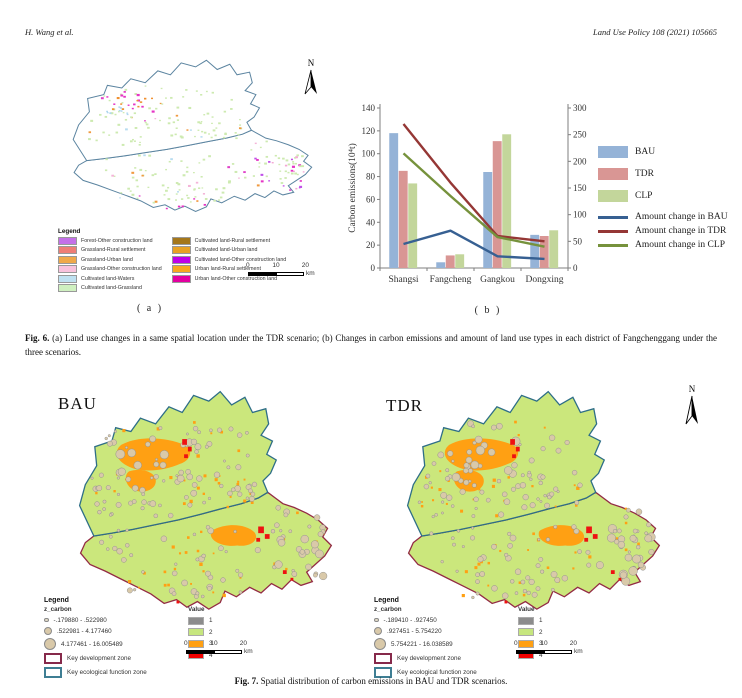 The image size is (742, 698). I want to click on legend-title: Legend, so click(386, 600).